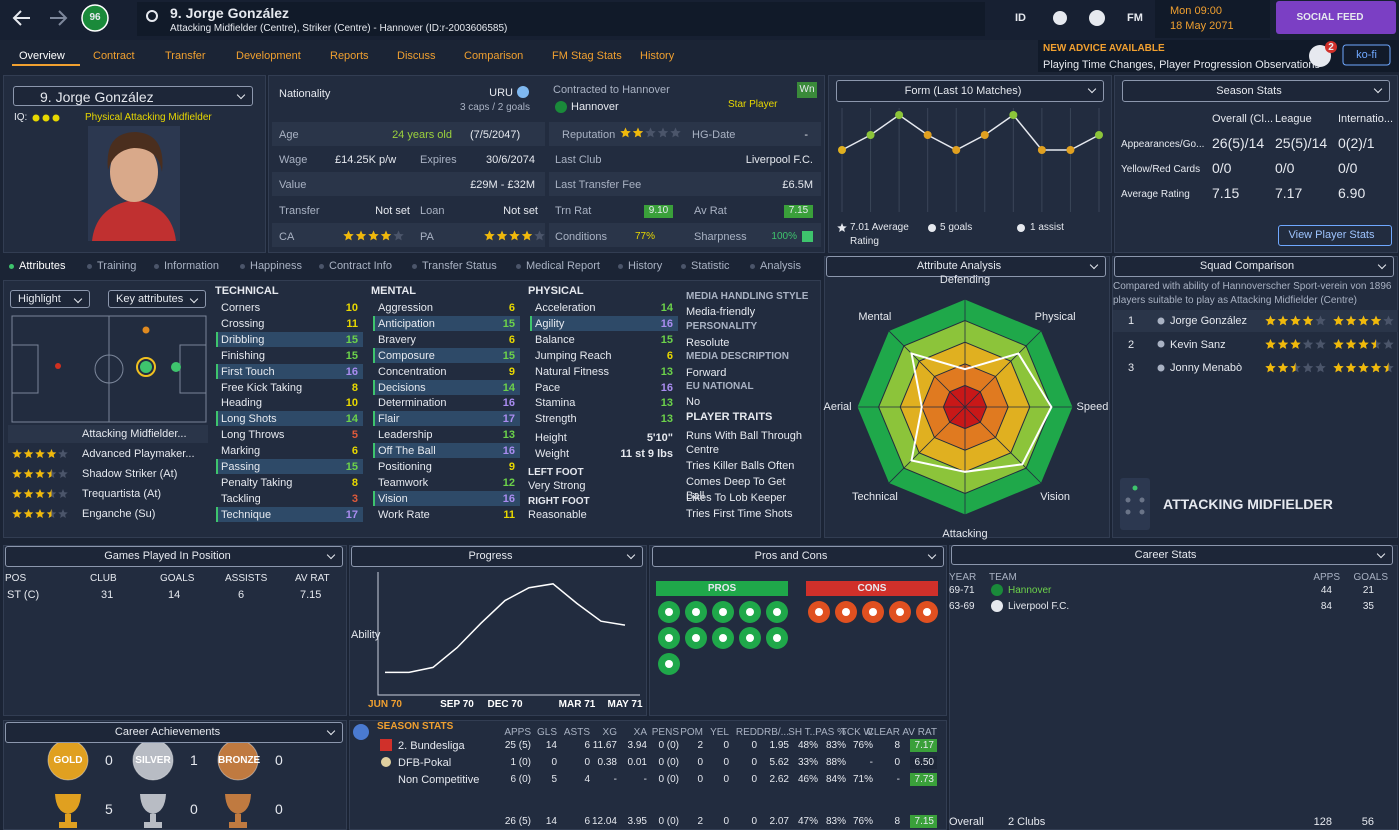  What do you see at coordinates (305, 94) in the screenshot?
I see `label: Nationality` at bounding box center [305, 94].